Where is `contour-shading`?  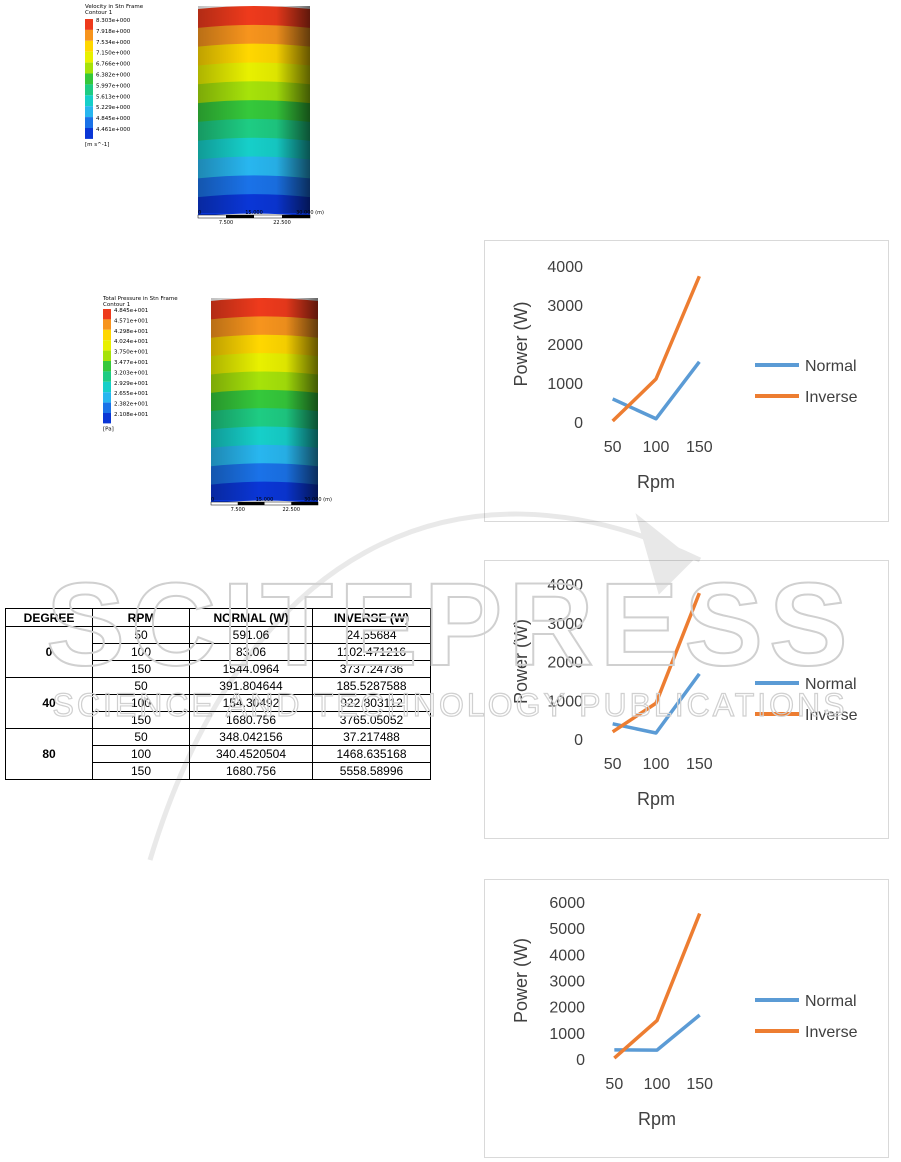 contour-shading is located at coordinates (264, 399).